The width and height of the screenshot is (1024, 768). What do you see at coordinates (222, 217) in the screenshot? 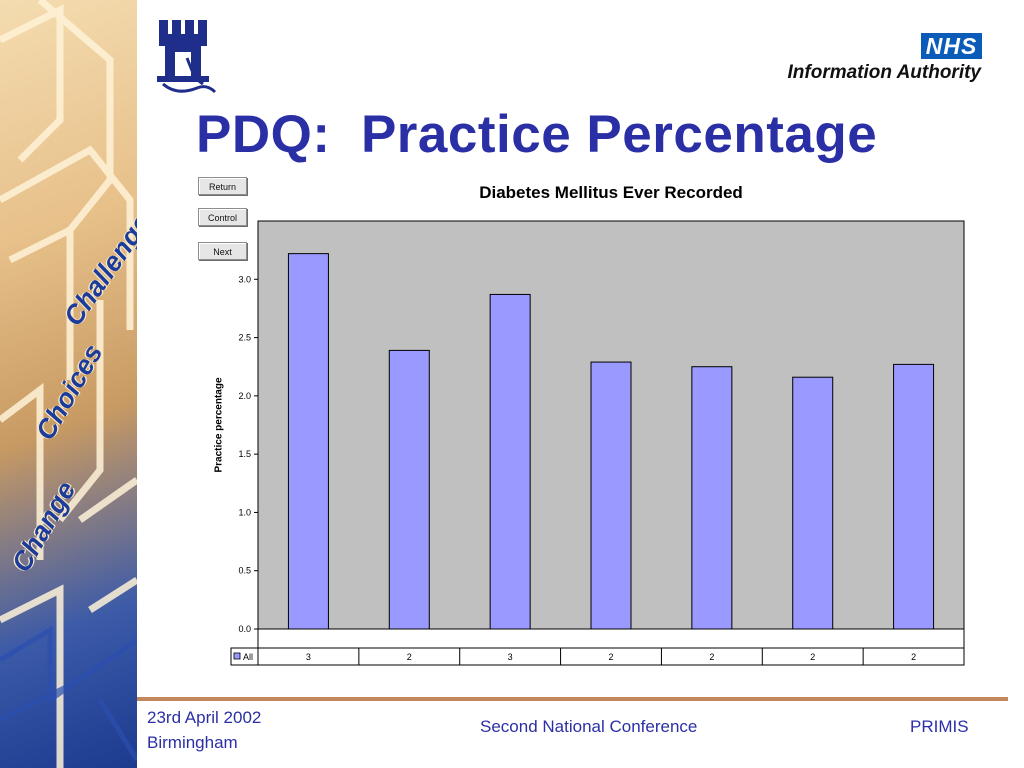
I see `control-button: Control` at bounding box center [222, 217].